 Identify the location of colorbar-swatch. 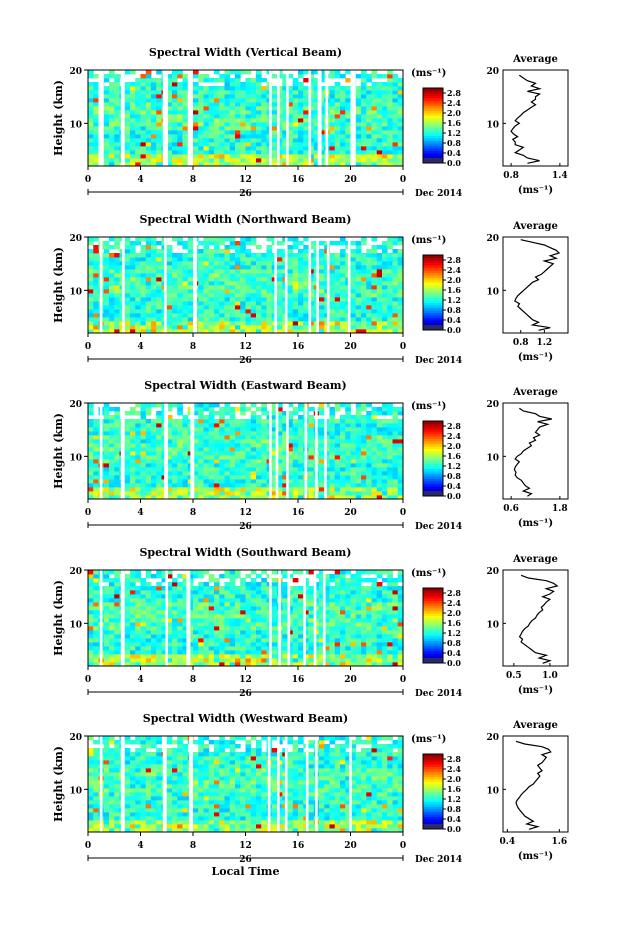
(433, 107).